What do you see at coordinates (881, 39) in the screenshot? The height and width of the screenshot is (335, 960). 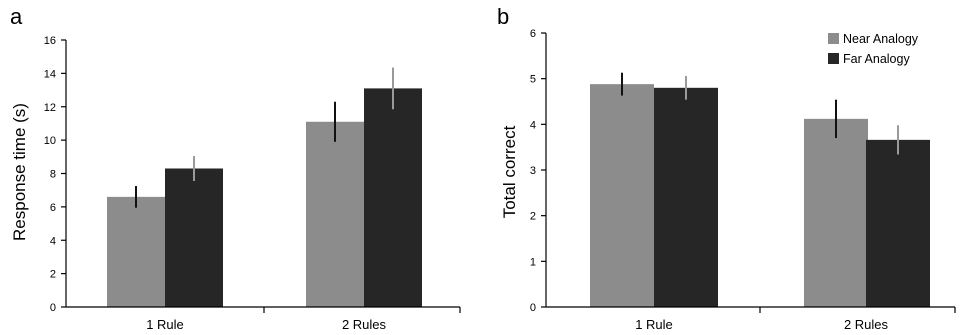 I see `legend-label: Near Analogy` at bounding box center [881, 39].